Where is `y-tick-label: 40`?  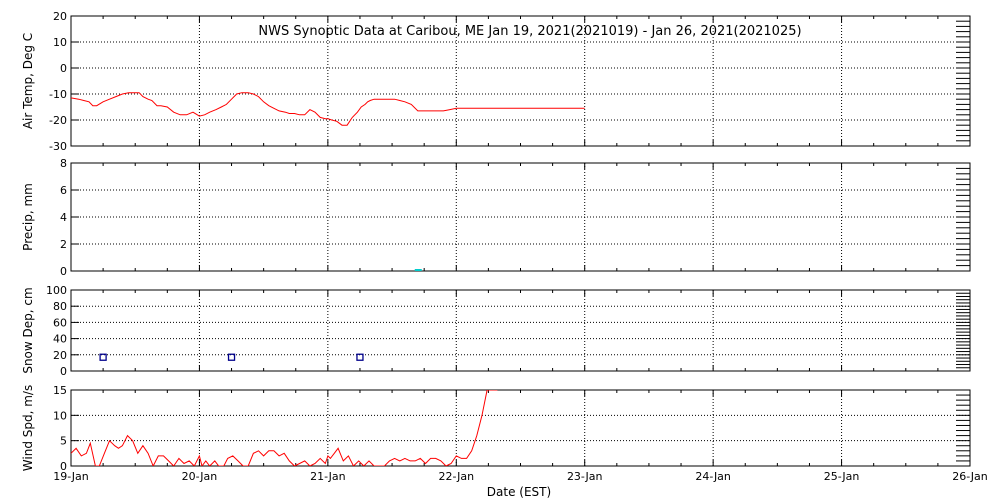
y-tick-label: 40 is located at coordinates (60, 339).